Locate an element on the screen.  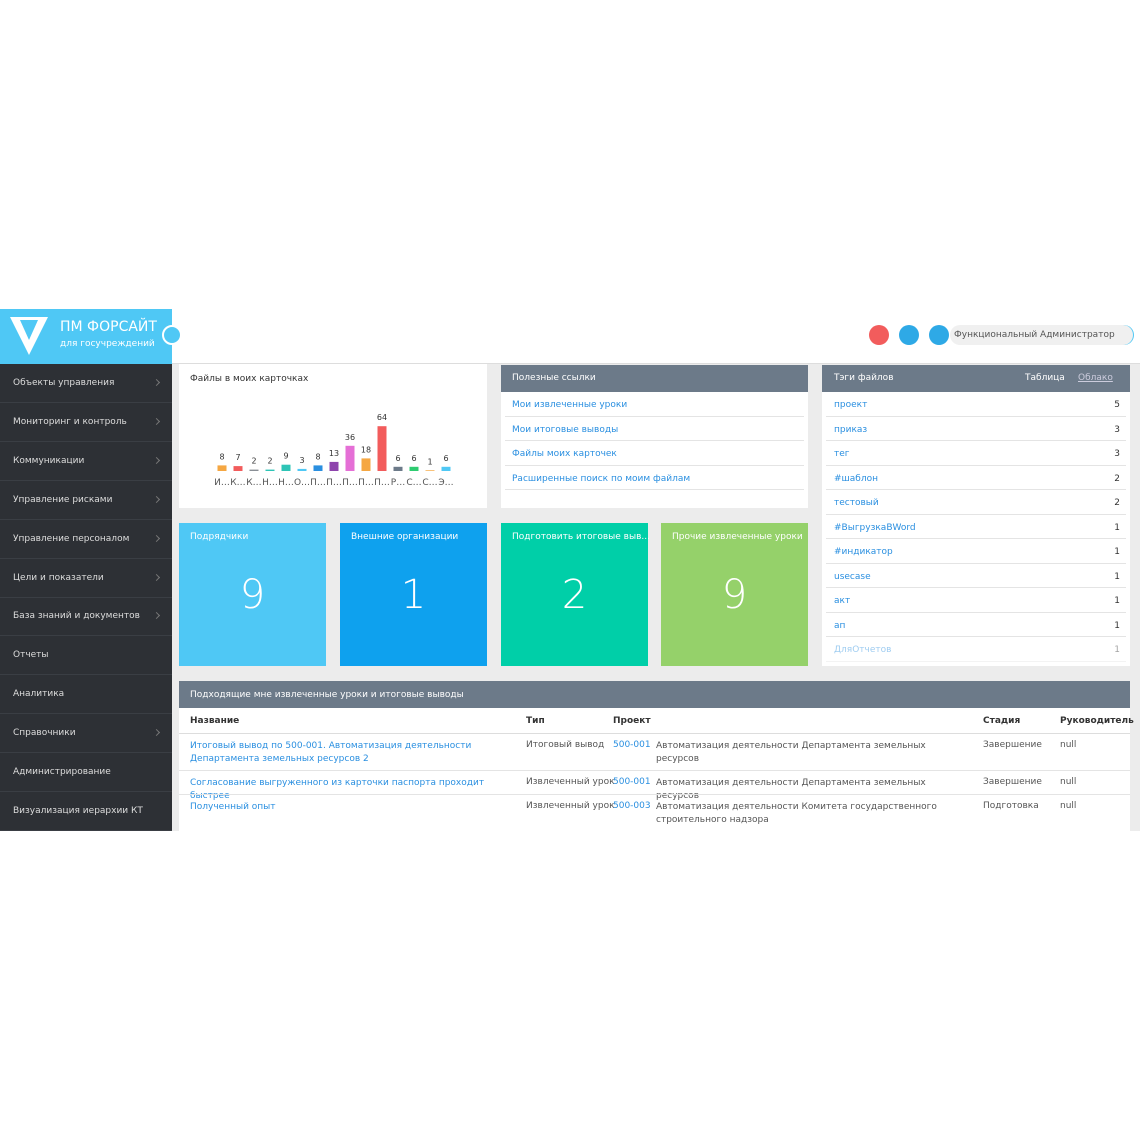
sidebar-label: Коммуникации is located at coordinates (49, 460).